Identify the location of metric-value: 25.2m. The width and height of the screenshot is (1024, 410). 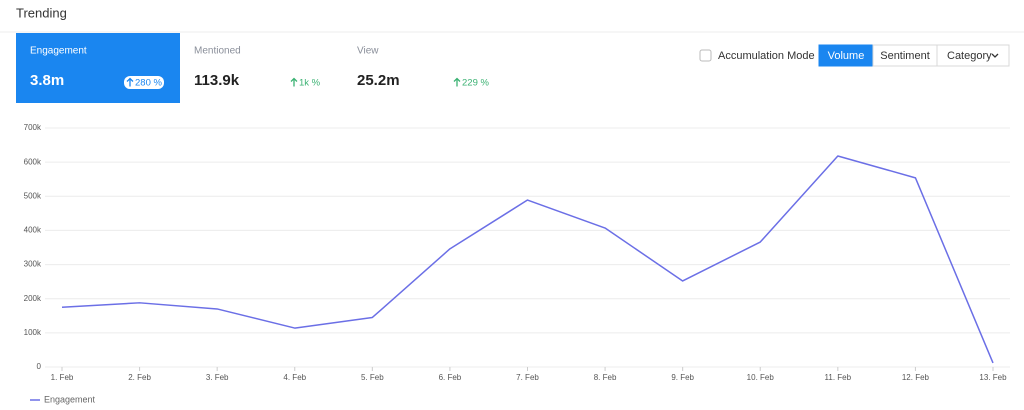
(378, 80).